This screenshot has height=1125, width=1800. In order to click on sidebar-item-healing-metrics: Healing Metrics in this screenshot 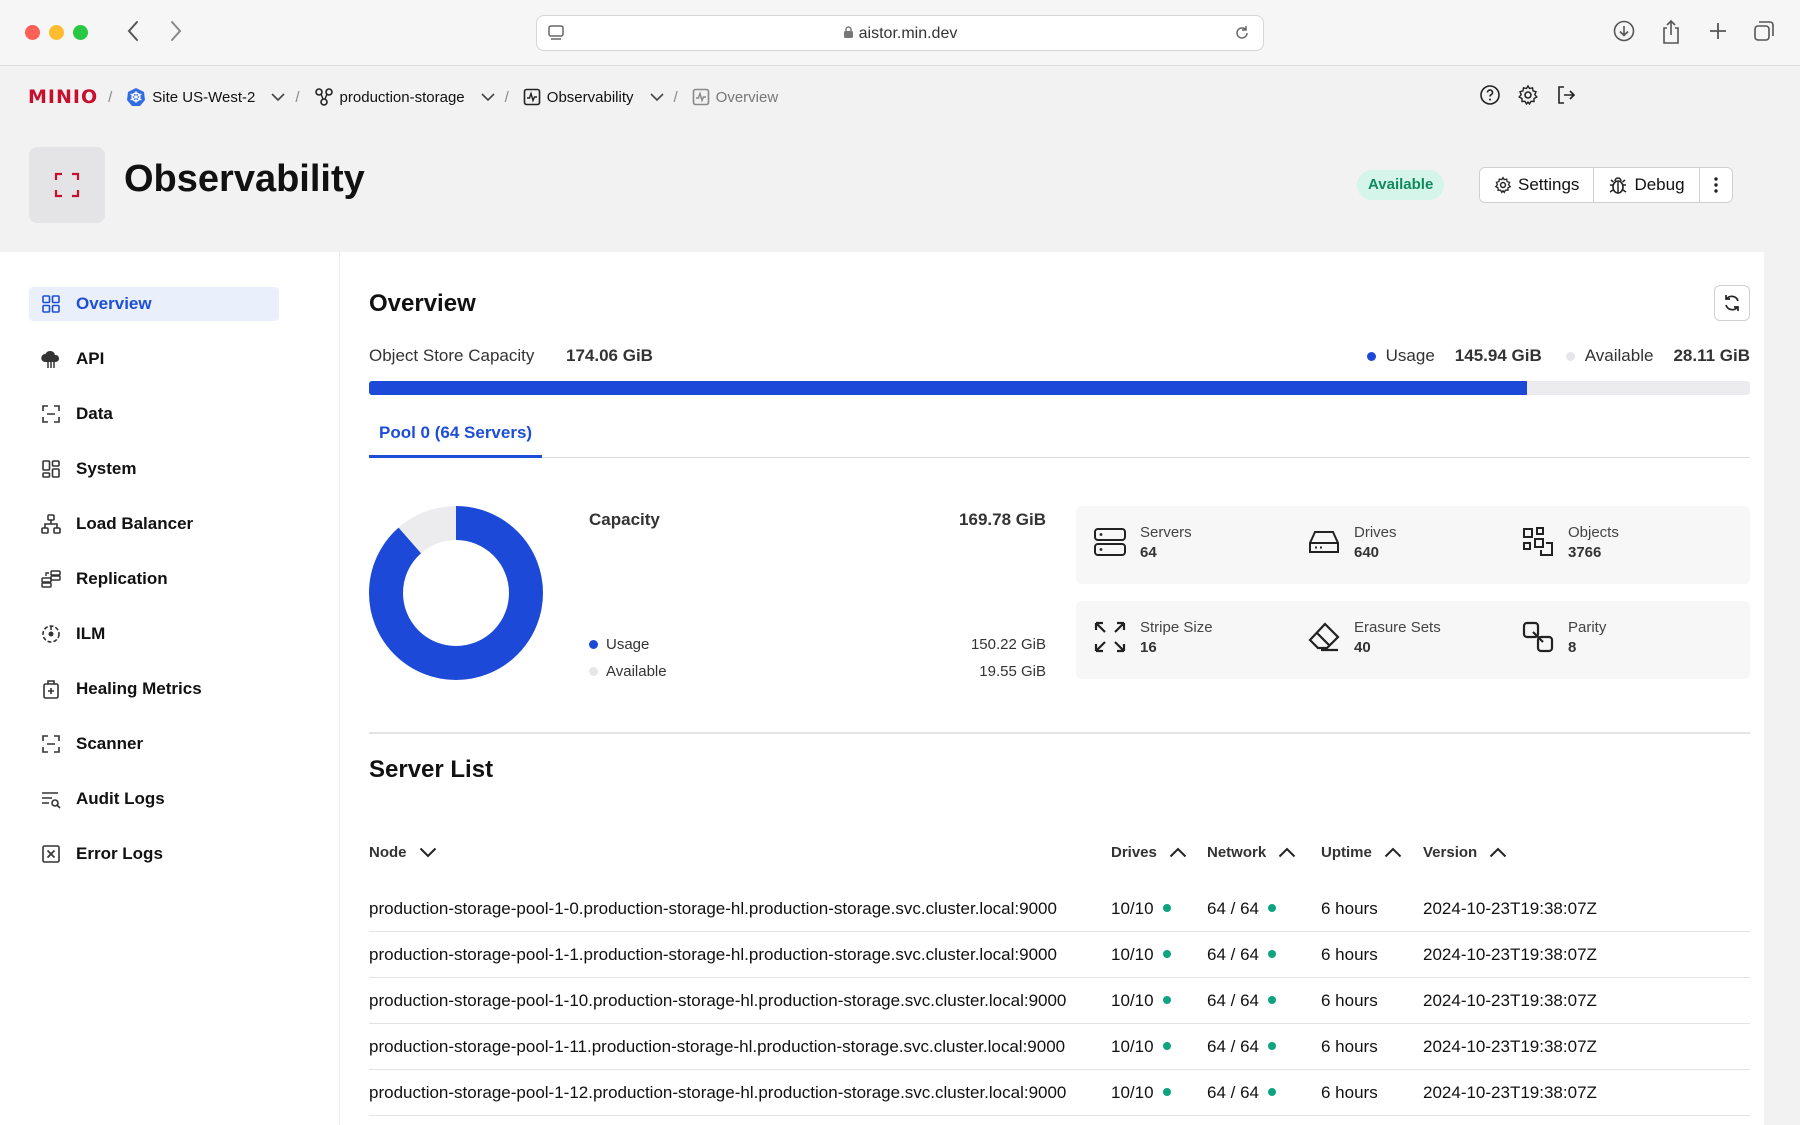, I will do `click(154, 689)`.